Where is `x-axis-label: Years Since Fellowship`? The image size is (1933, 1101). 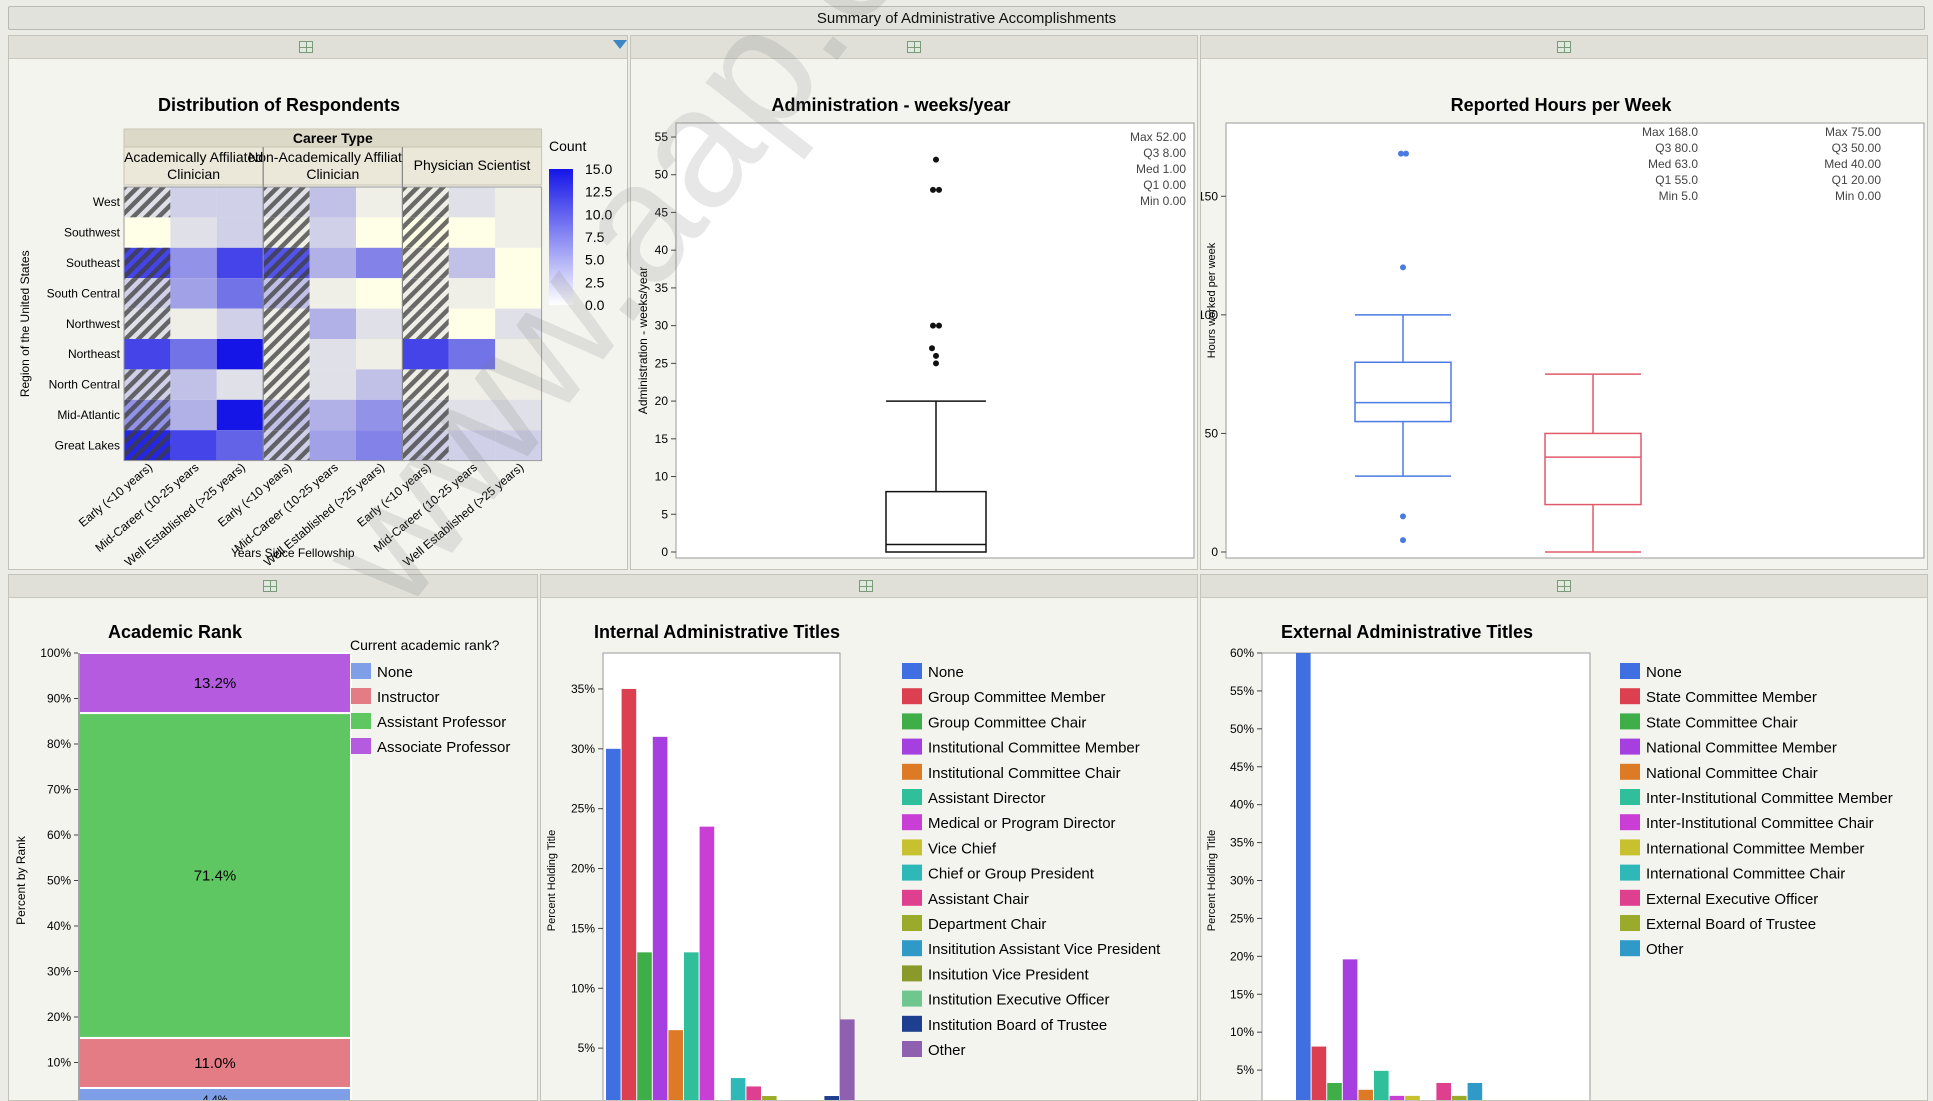
x-axis-label: Years Since Fellowship is located at coordinates (293, 553).